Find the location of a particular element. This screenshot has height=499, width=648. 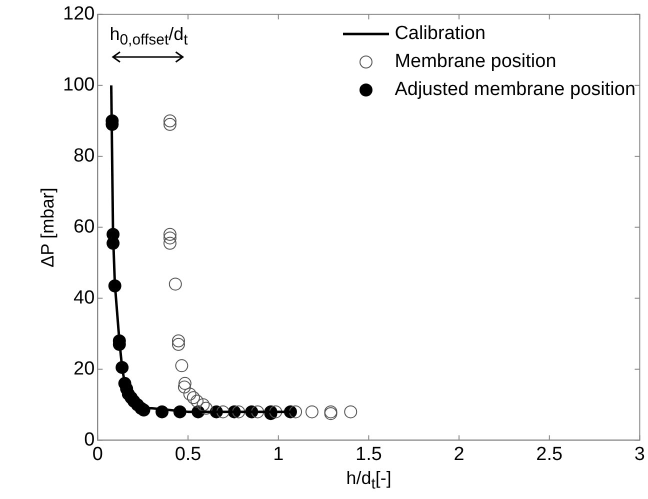

y-tick-label: 120 is located at coordinates (79, 14).